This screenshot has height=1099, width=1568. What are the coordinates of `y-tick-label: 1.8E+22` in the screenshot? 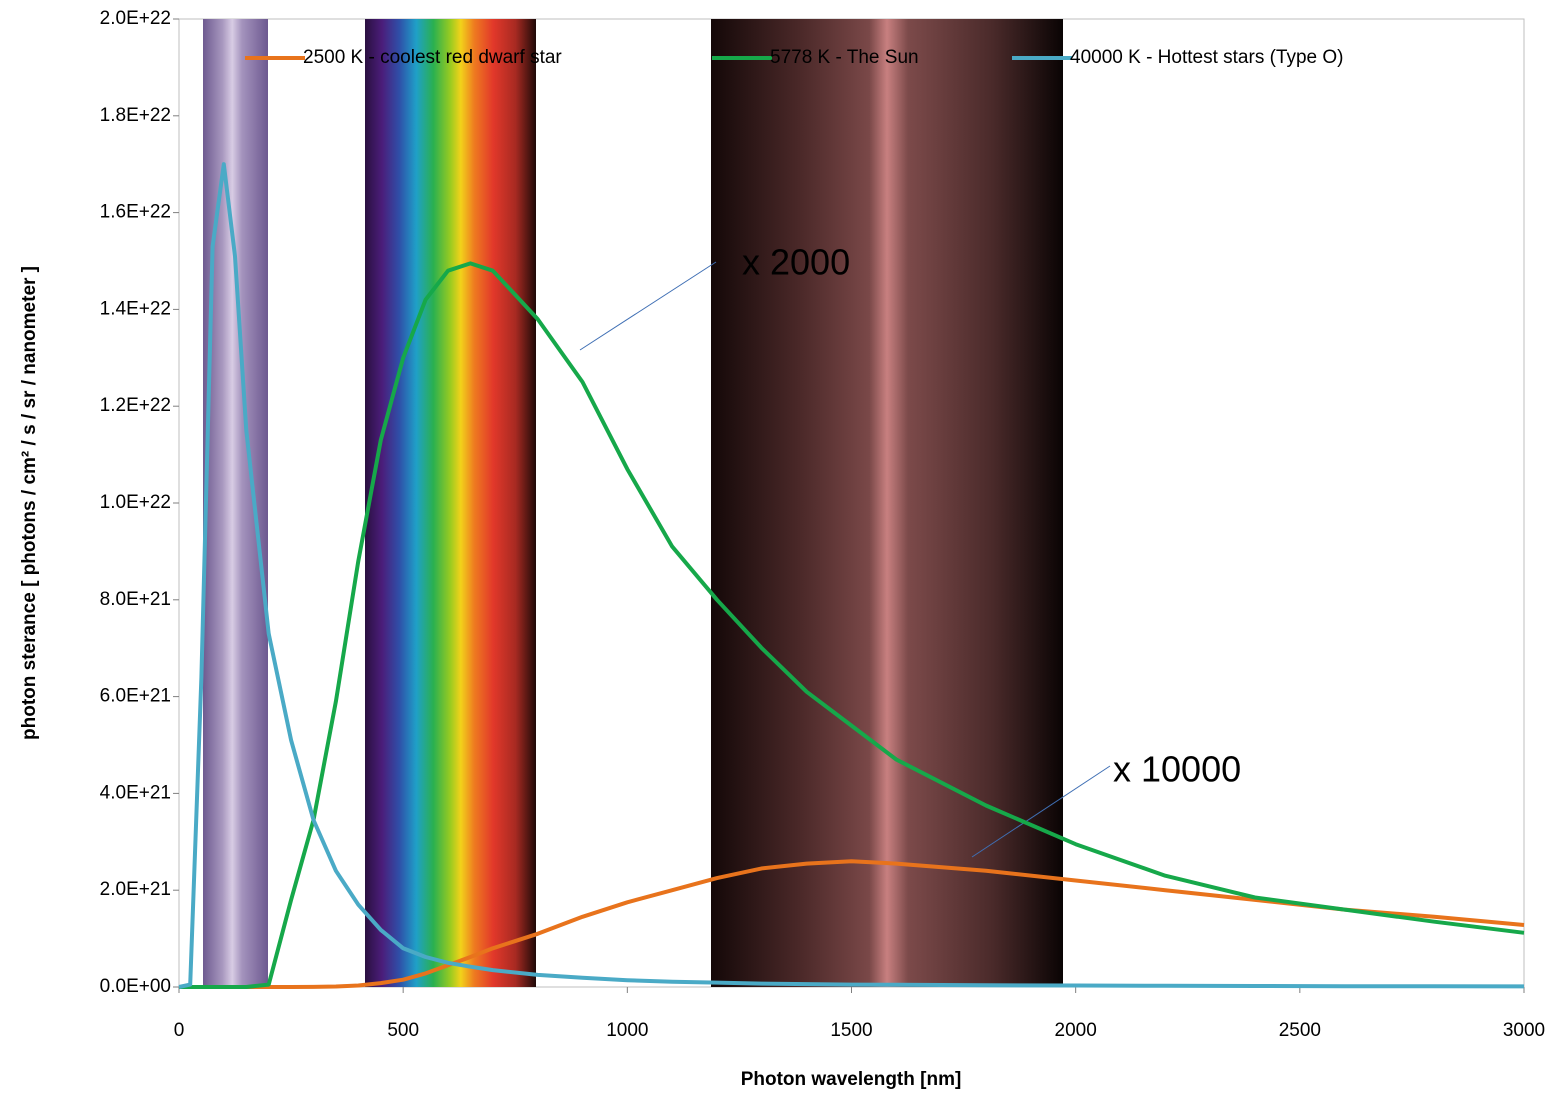 It's located at (135, 115).